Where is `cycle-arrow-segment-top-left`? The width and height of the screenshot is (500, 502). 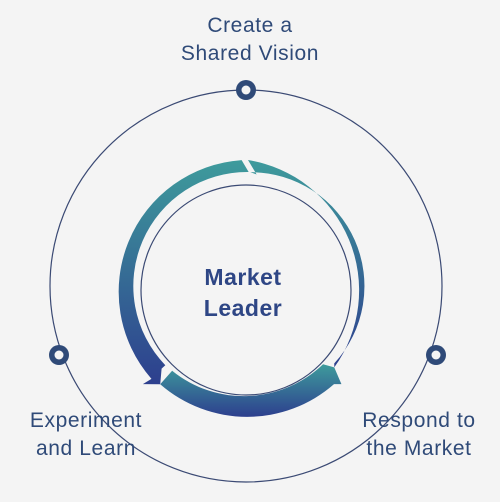 cycle-arrow-segment-top-left is located at coordinates (183, 272).